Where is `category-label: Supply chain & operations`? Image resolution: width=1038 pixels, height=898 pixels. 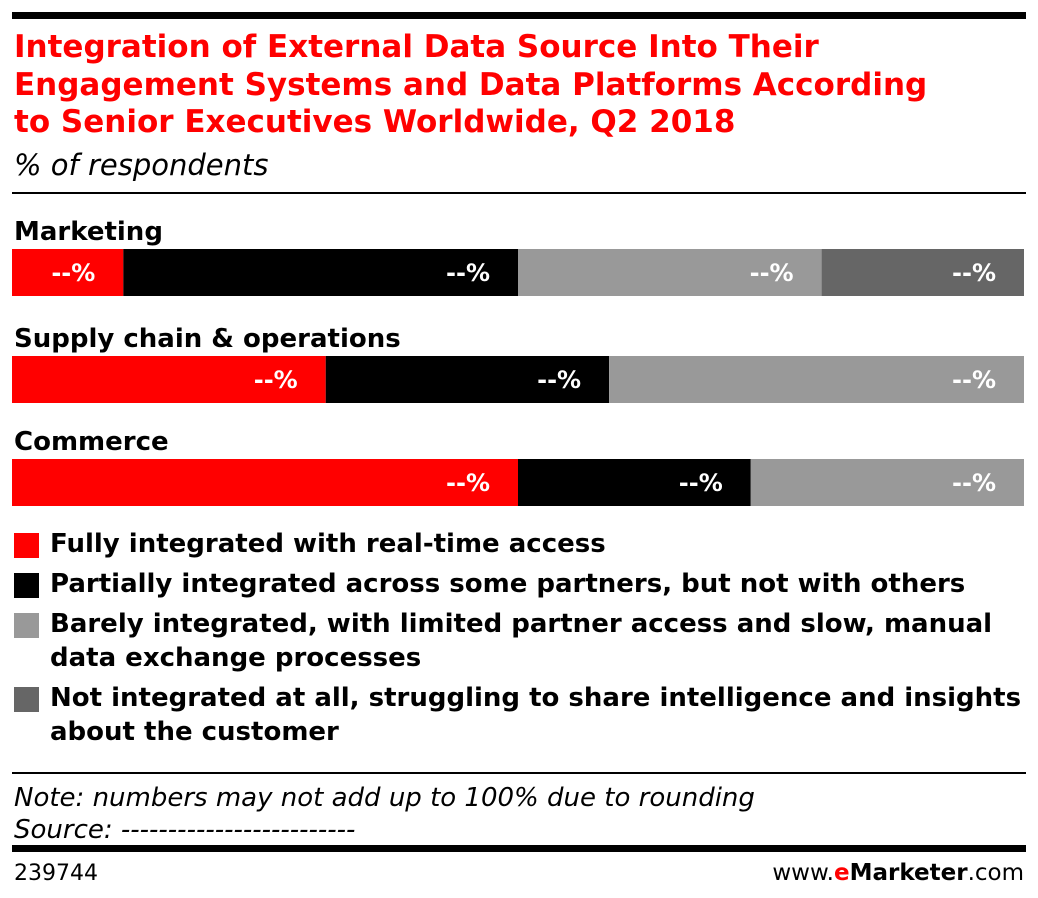
category-label: Supply chain & operations is located at coordinates (207, 339).